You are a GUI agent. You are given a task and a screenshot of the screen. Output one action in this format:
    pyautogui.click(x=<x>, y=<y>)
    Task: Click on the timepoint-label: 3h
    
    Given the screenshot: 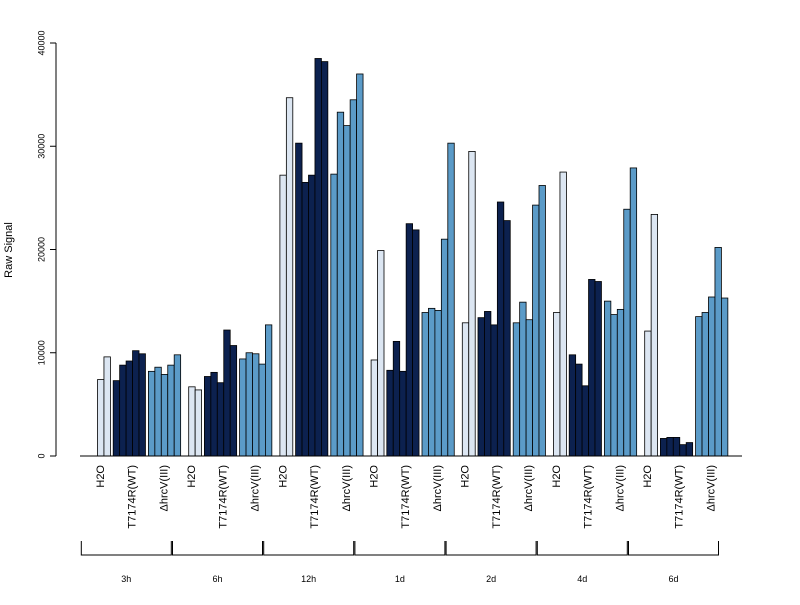 What is the action you would take?
    pyautogui.click(x=126, y=579)
    